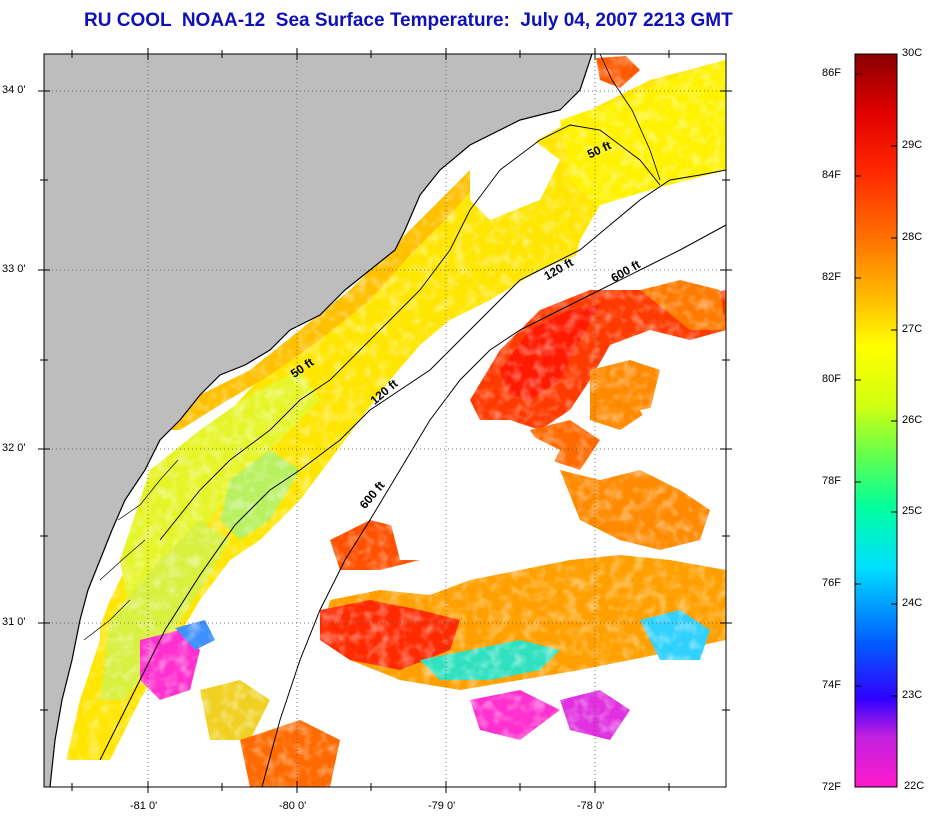  I want to click on colorbar-f-80: 80F, so click(831, 379).